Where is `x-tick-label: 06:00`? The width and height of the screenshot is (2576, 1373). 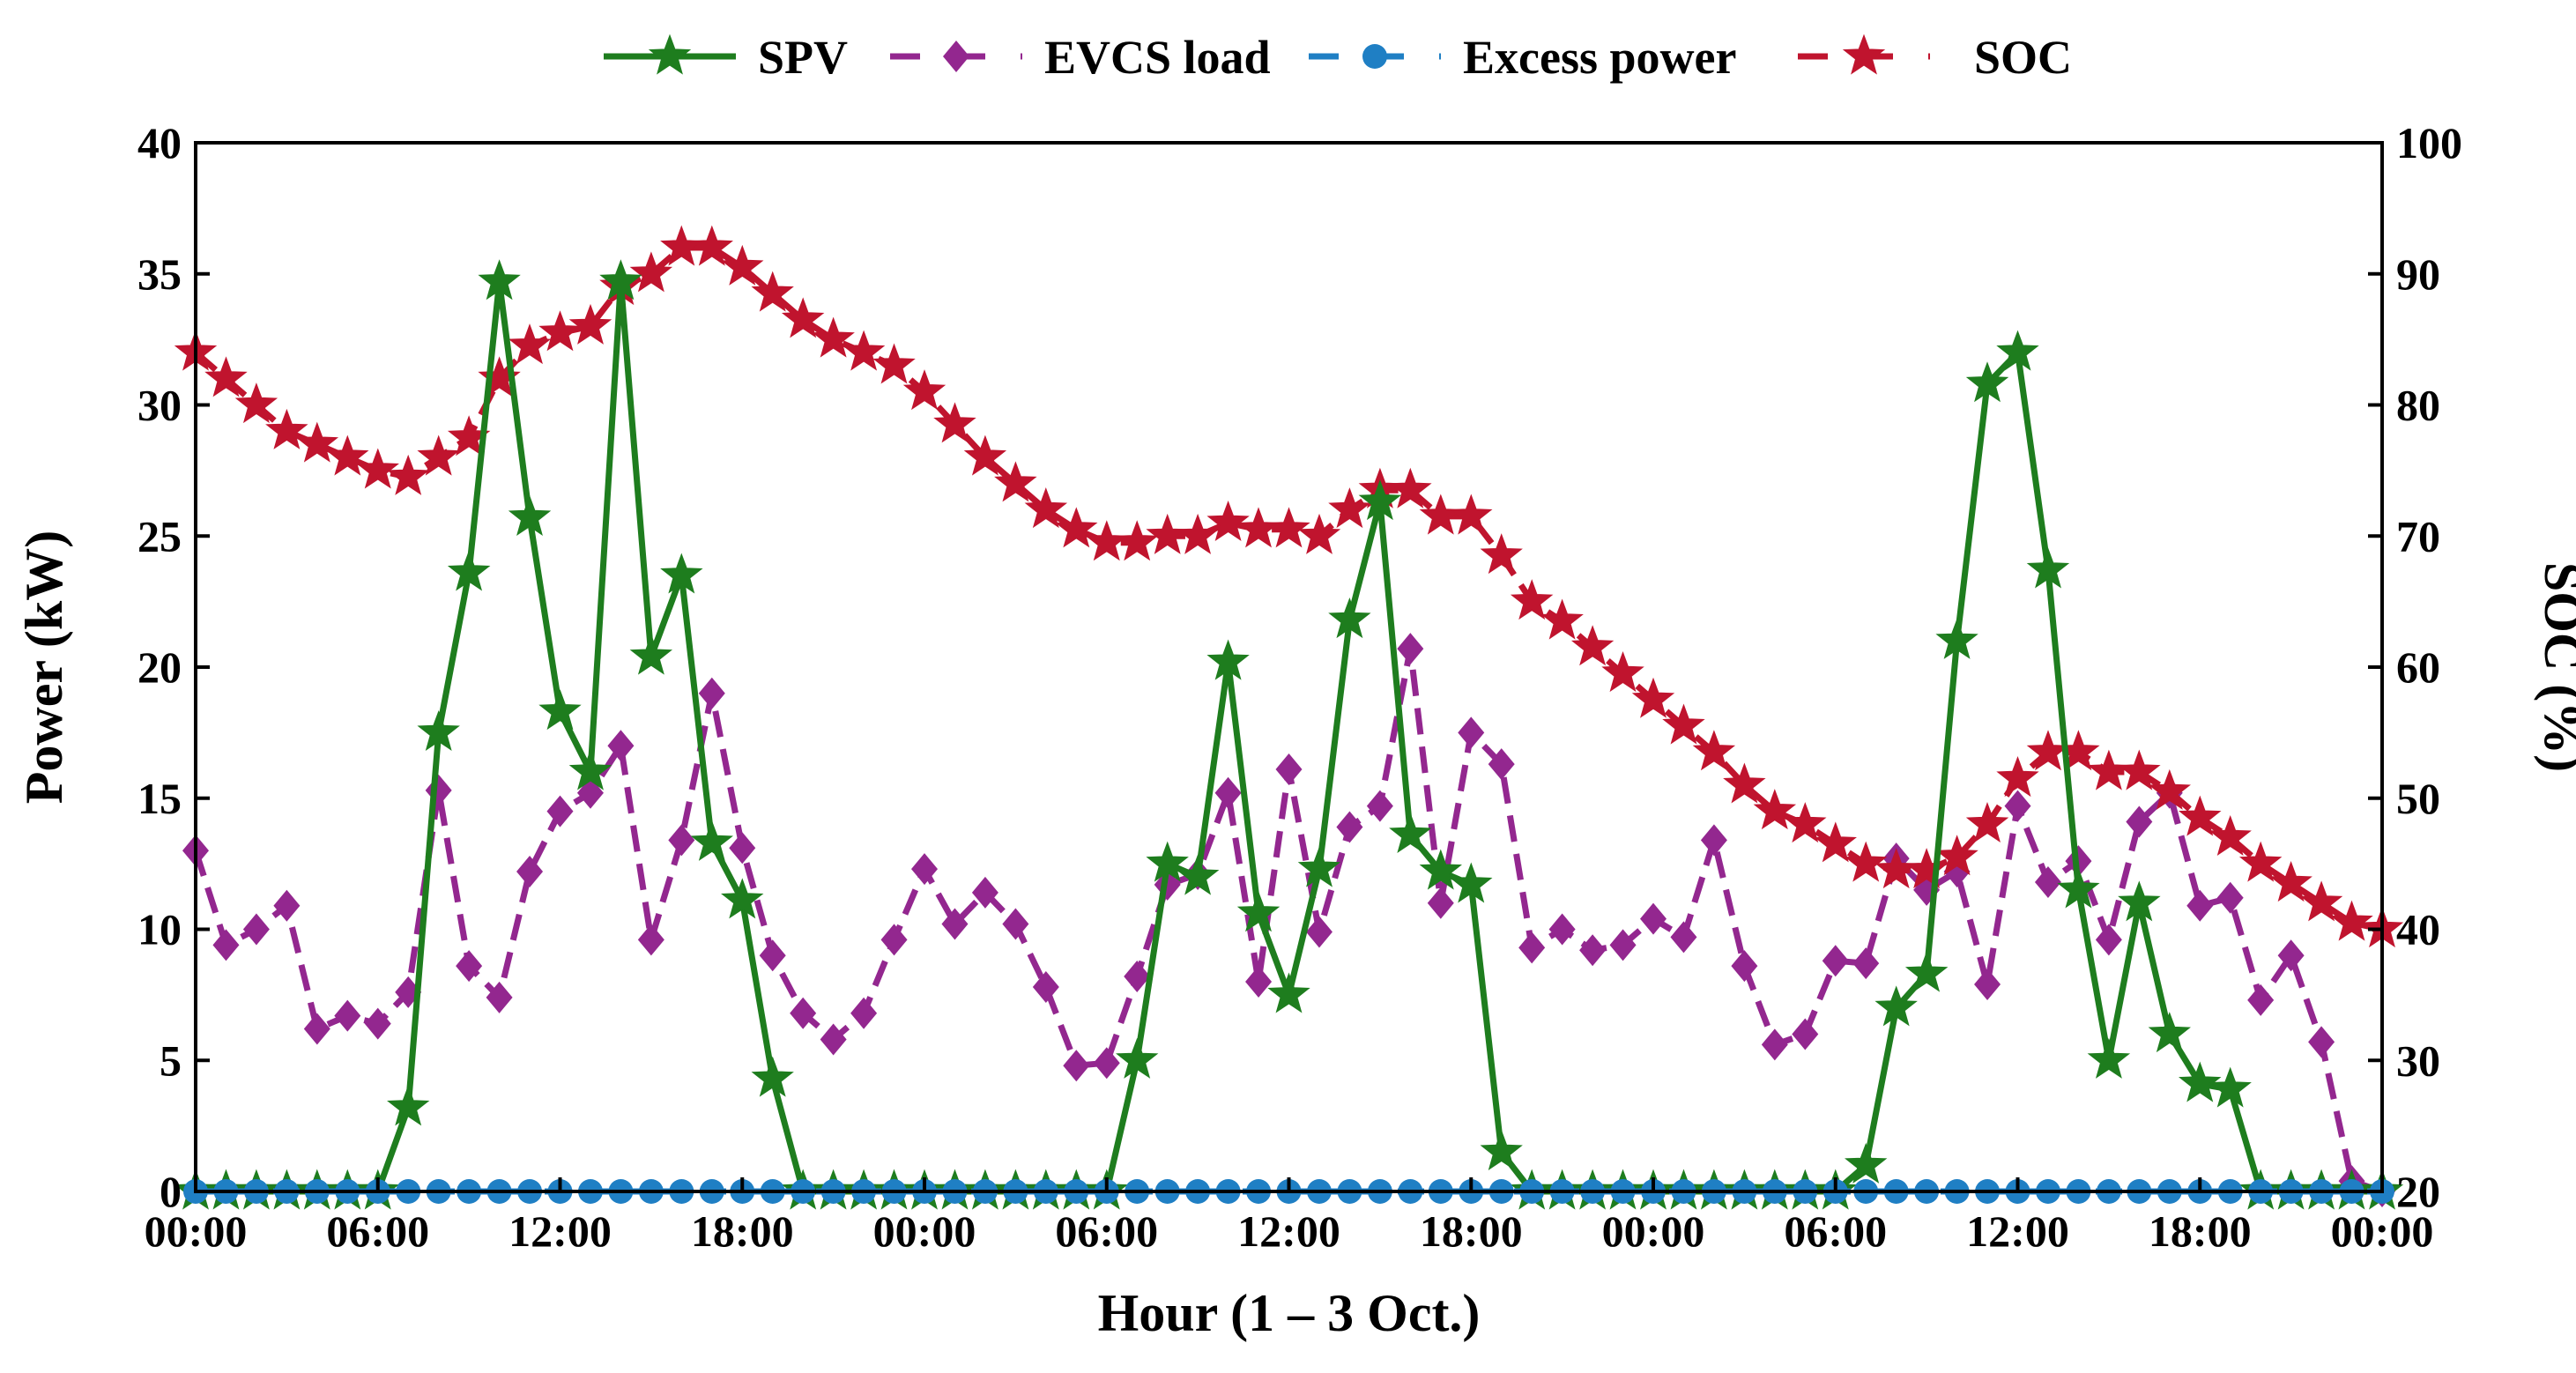
x-tick-label: 06:00 is located at coordinates (1835, 1231).